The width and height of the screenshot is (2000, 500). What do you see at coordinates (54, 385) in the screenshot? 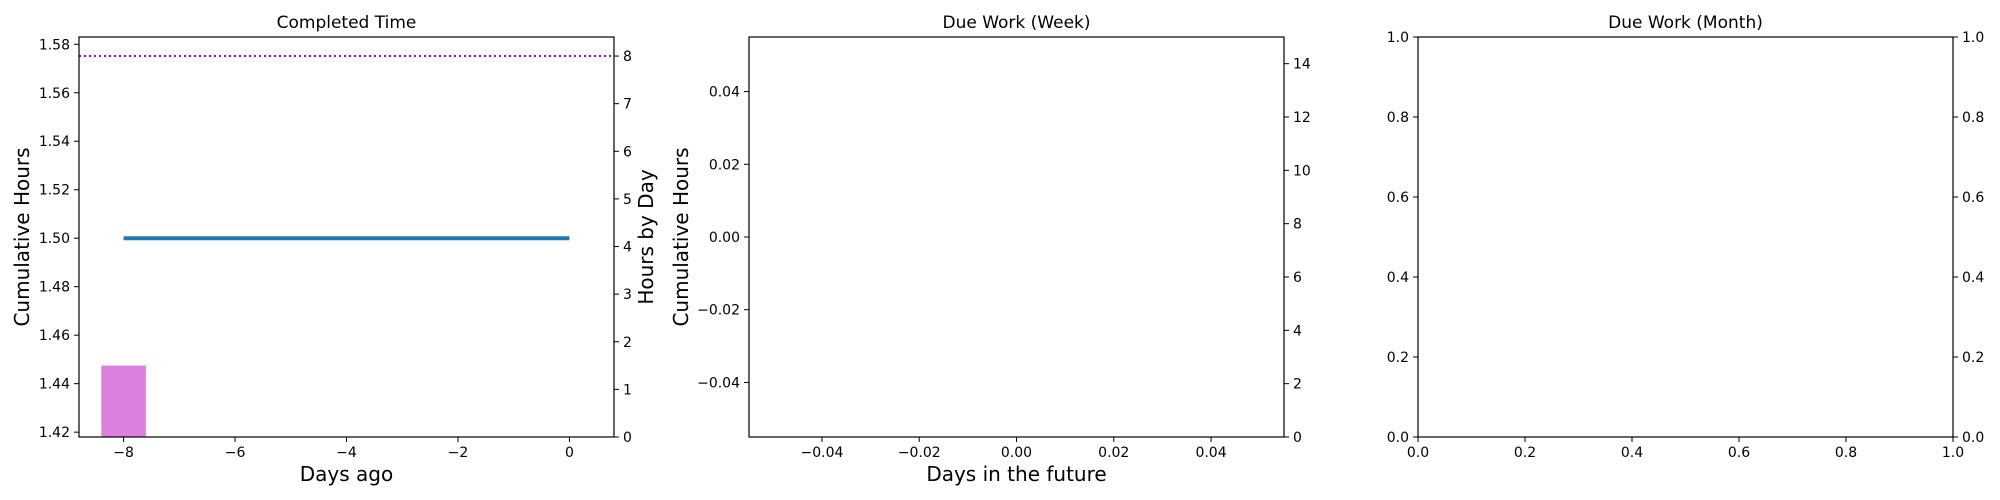
I see `y-tick-label: 1.44` at bounding box center [54, 385].